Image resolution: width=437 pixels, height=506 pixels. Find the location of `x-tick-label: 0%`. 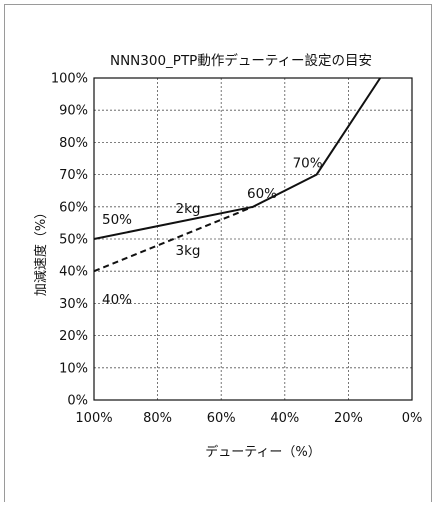

x-tick-label: 0% is located at coordinates (412, 418).